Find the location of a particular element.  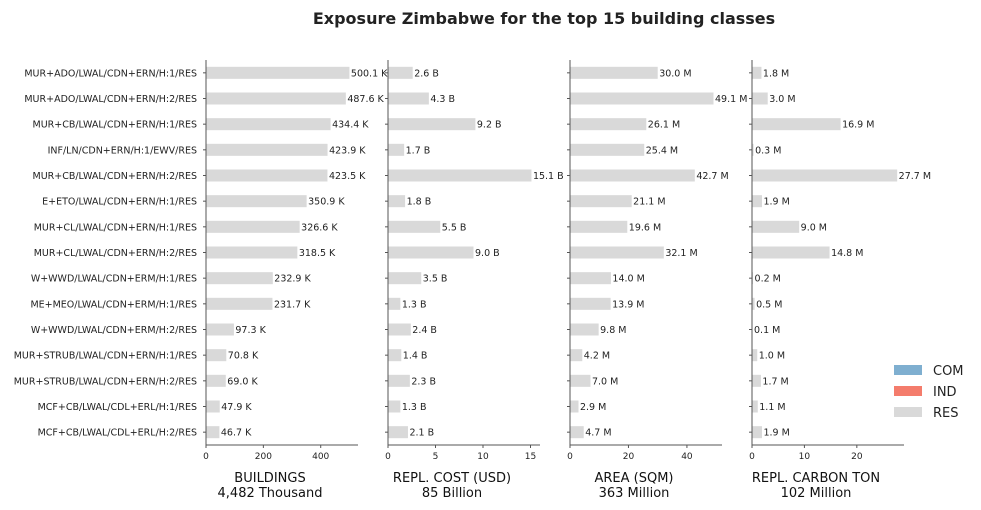

bar-value-label: 1.0 M is located at coordinates (772, 356).